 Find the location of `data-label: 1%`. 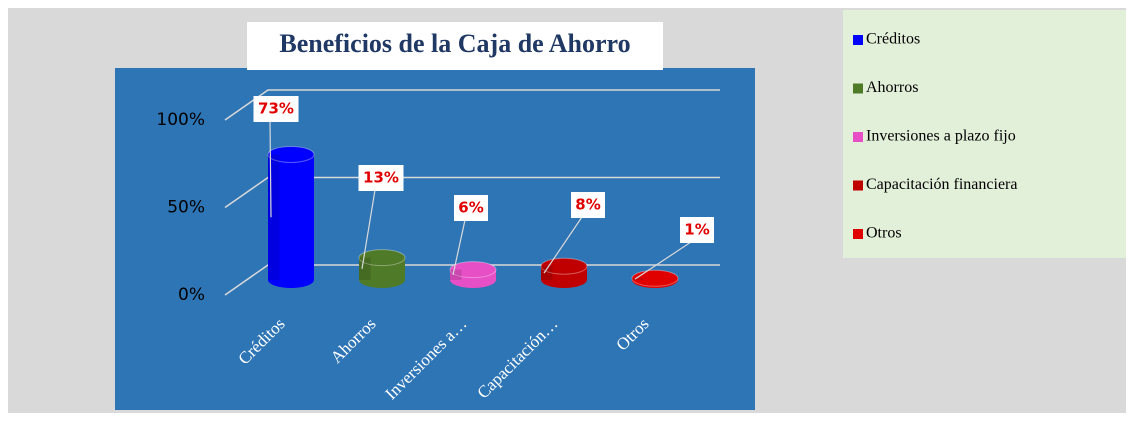

data-label: 1% is located at coordinates (696, 230).